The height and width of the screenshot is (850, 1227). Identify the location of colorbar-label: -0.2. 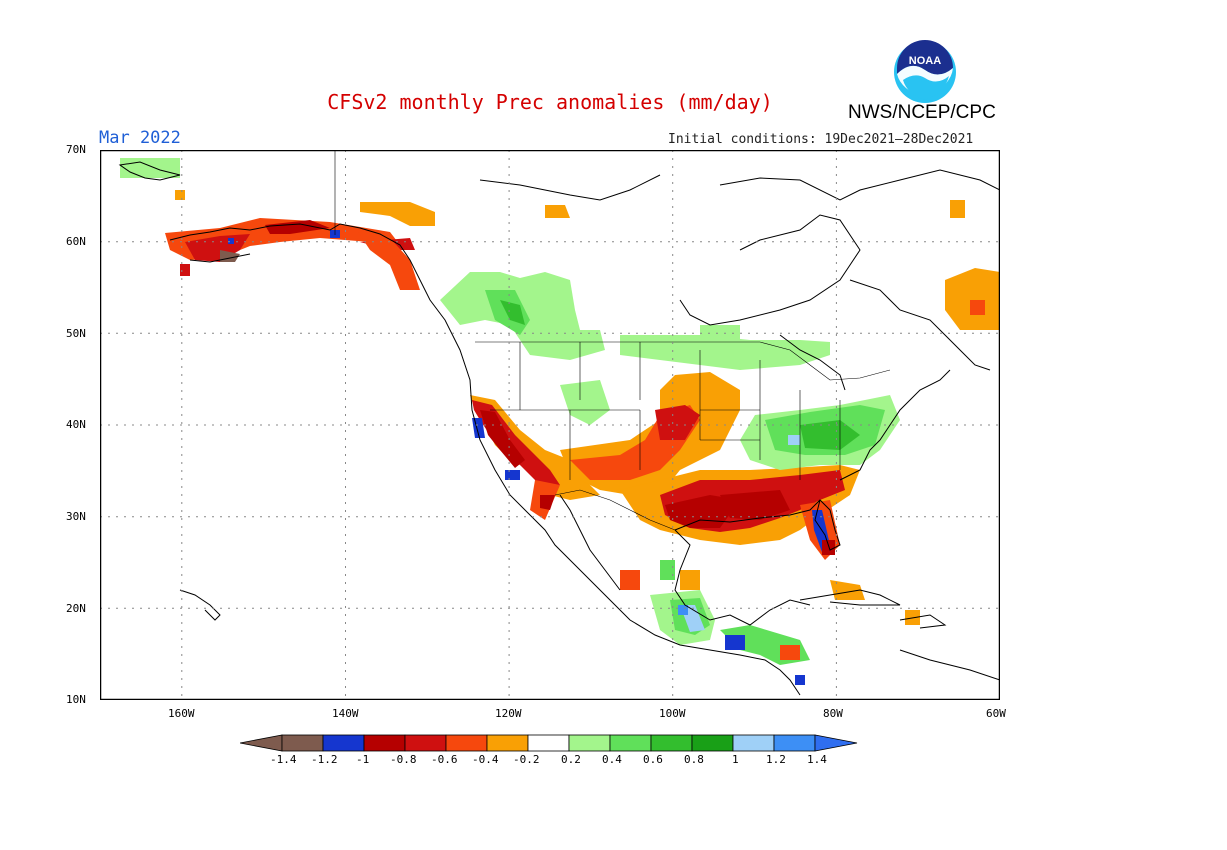
(526, 759).